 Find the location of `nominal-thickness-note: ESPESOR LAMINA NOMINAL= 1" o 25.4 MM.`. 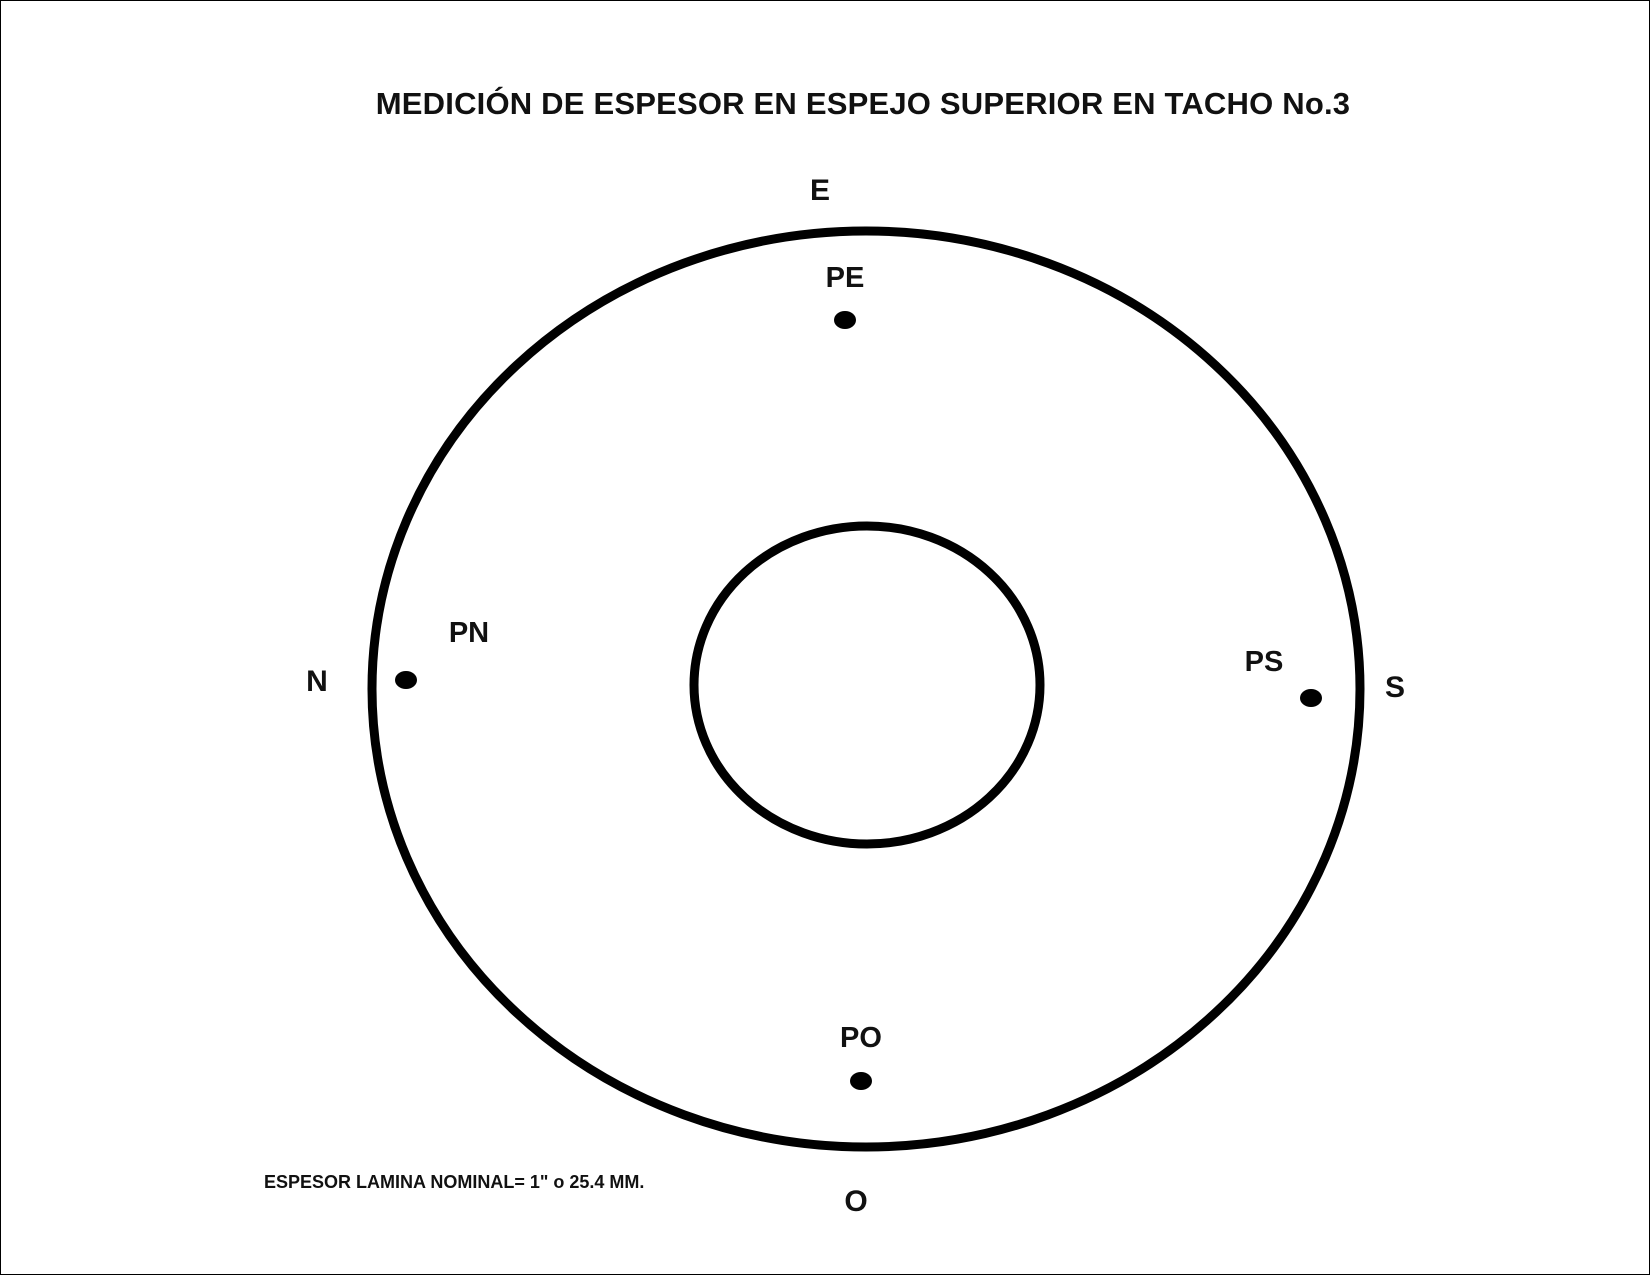

nominal-thickness-note: ESPESOR LAMINA NOMINAL= 1" o 25.4 MM. is located at coordinates (454, 1182).